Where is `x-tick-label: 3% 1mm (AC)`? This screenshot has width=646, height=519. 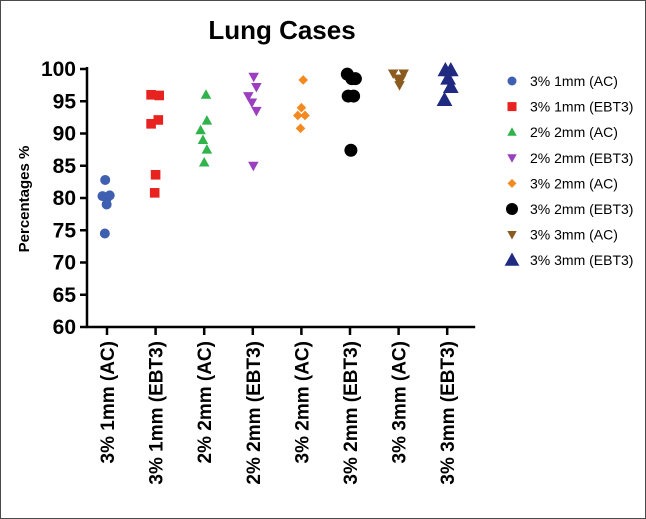 x-tick-label: 3% 1mm (AC) is located at coordinates (108, 402).